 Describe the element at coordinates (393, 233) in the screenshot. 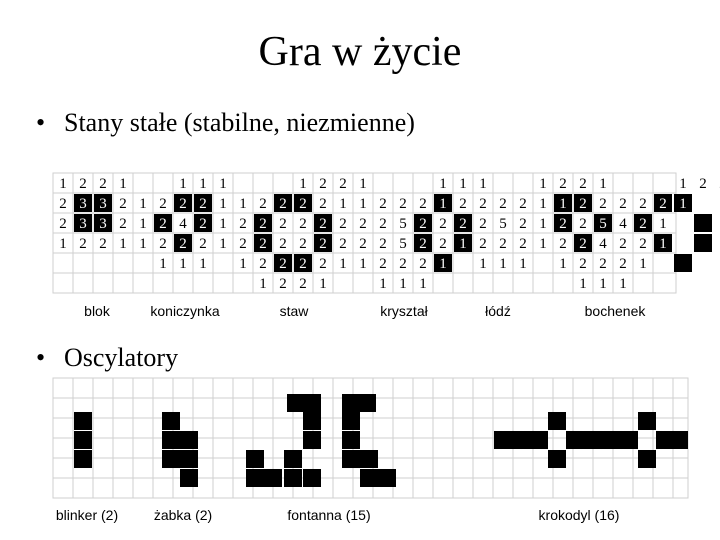

I see `still-life-alive-cells` at that location.